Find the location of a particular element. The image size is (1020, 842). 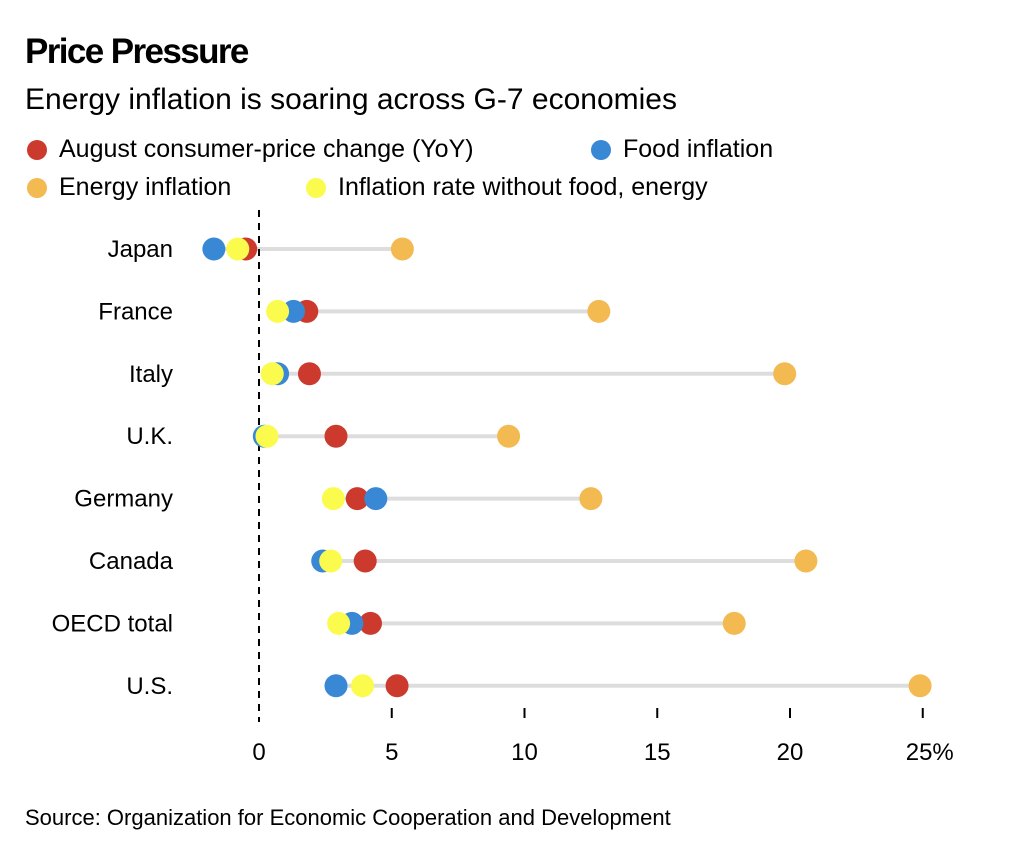

row-label: U.S. is located at coordinates (149, 686).